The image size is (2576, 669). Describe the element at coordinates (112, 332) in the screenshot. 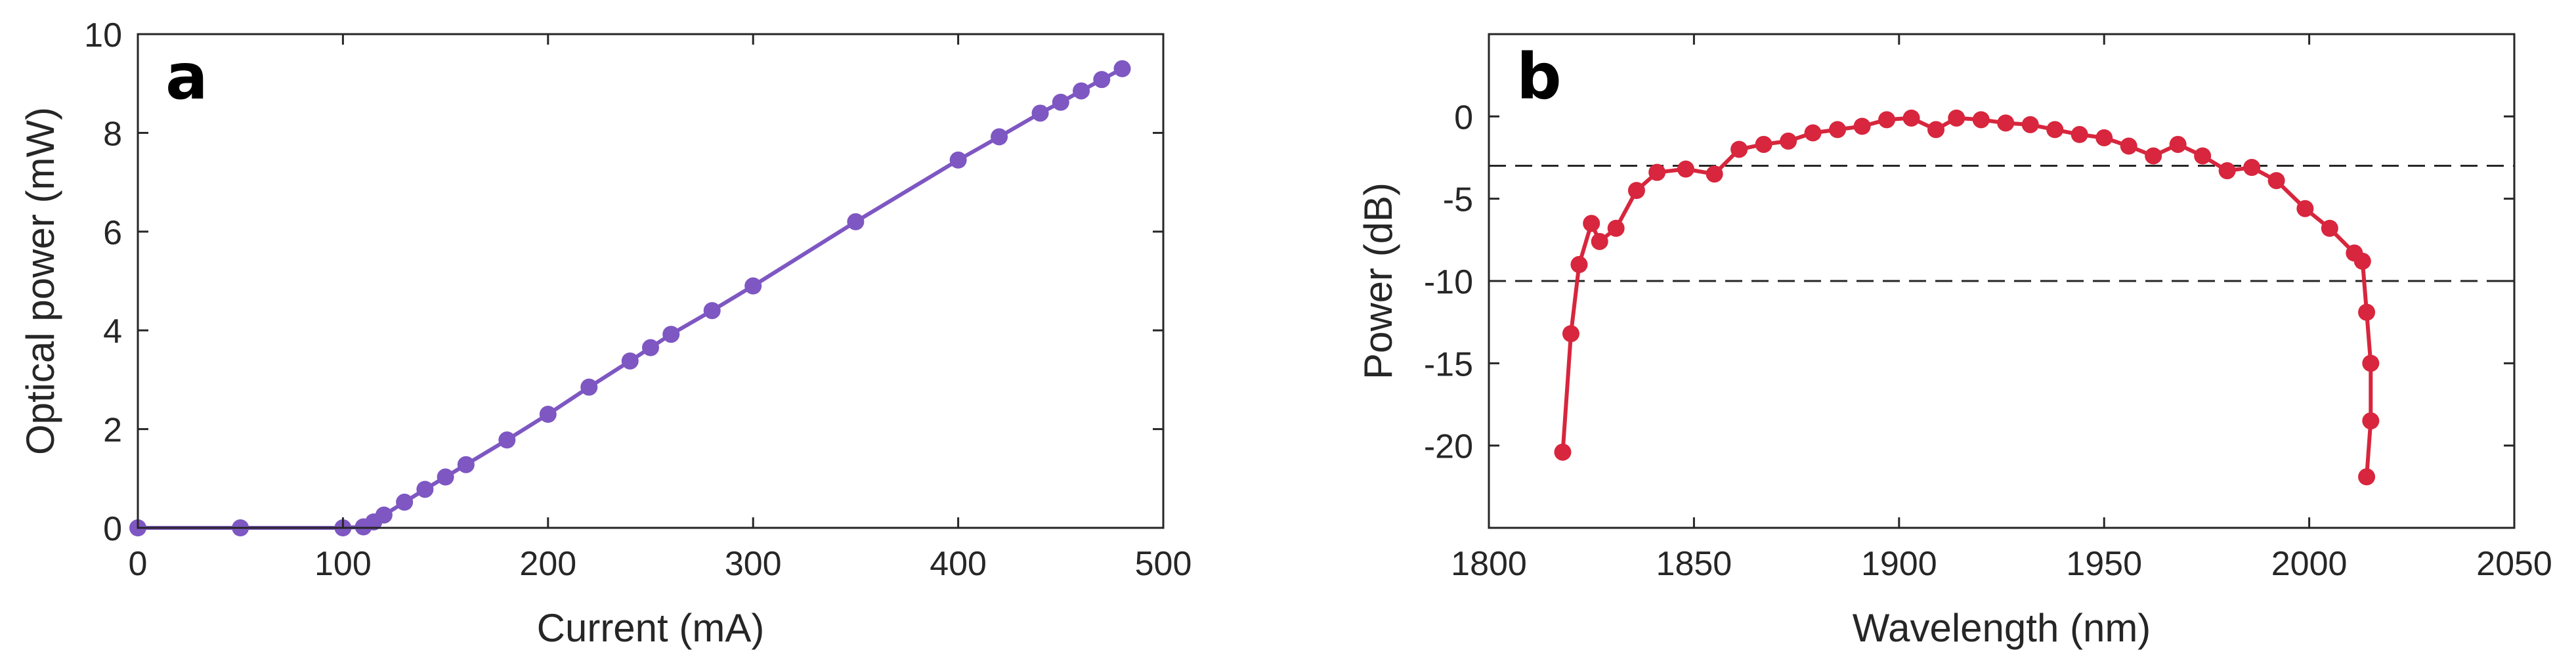

I see `y-tick-label: 4` at that location.